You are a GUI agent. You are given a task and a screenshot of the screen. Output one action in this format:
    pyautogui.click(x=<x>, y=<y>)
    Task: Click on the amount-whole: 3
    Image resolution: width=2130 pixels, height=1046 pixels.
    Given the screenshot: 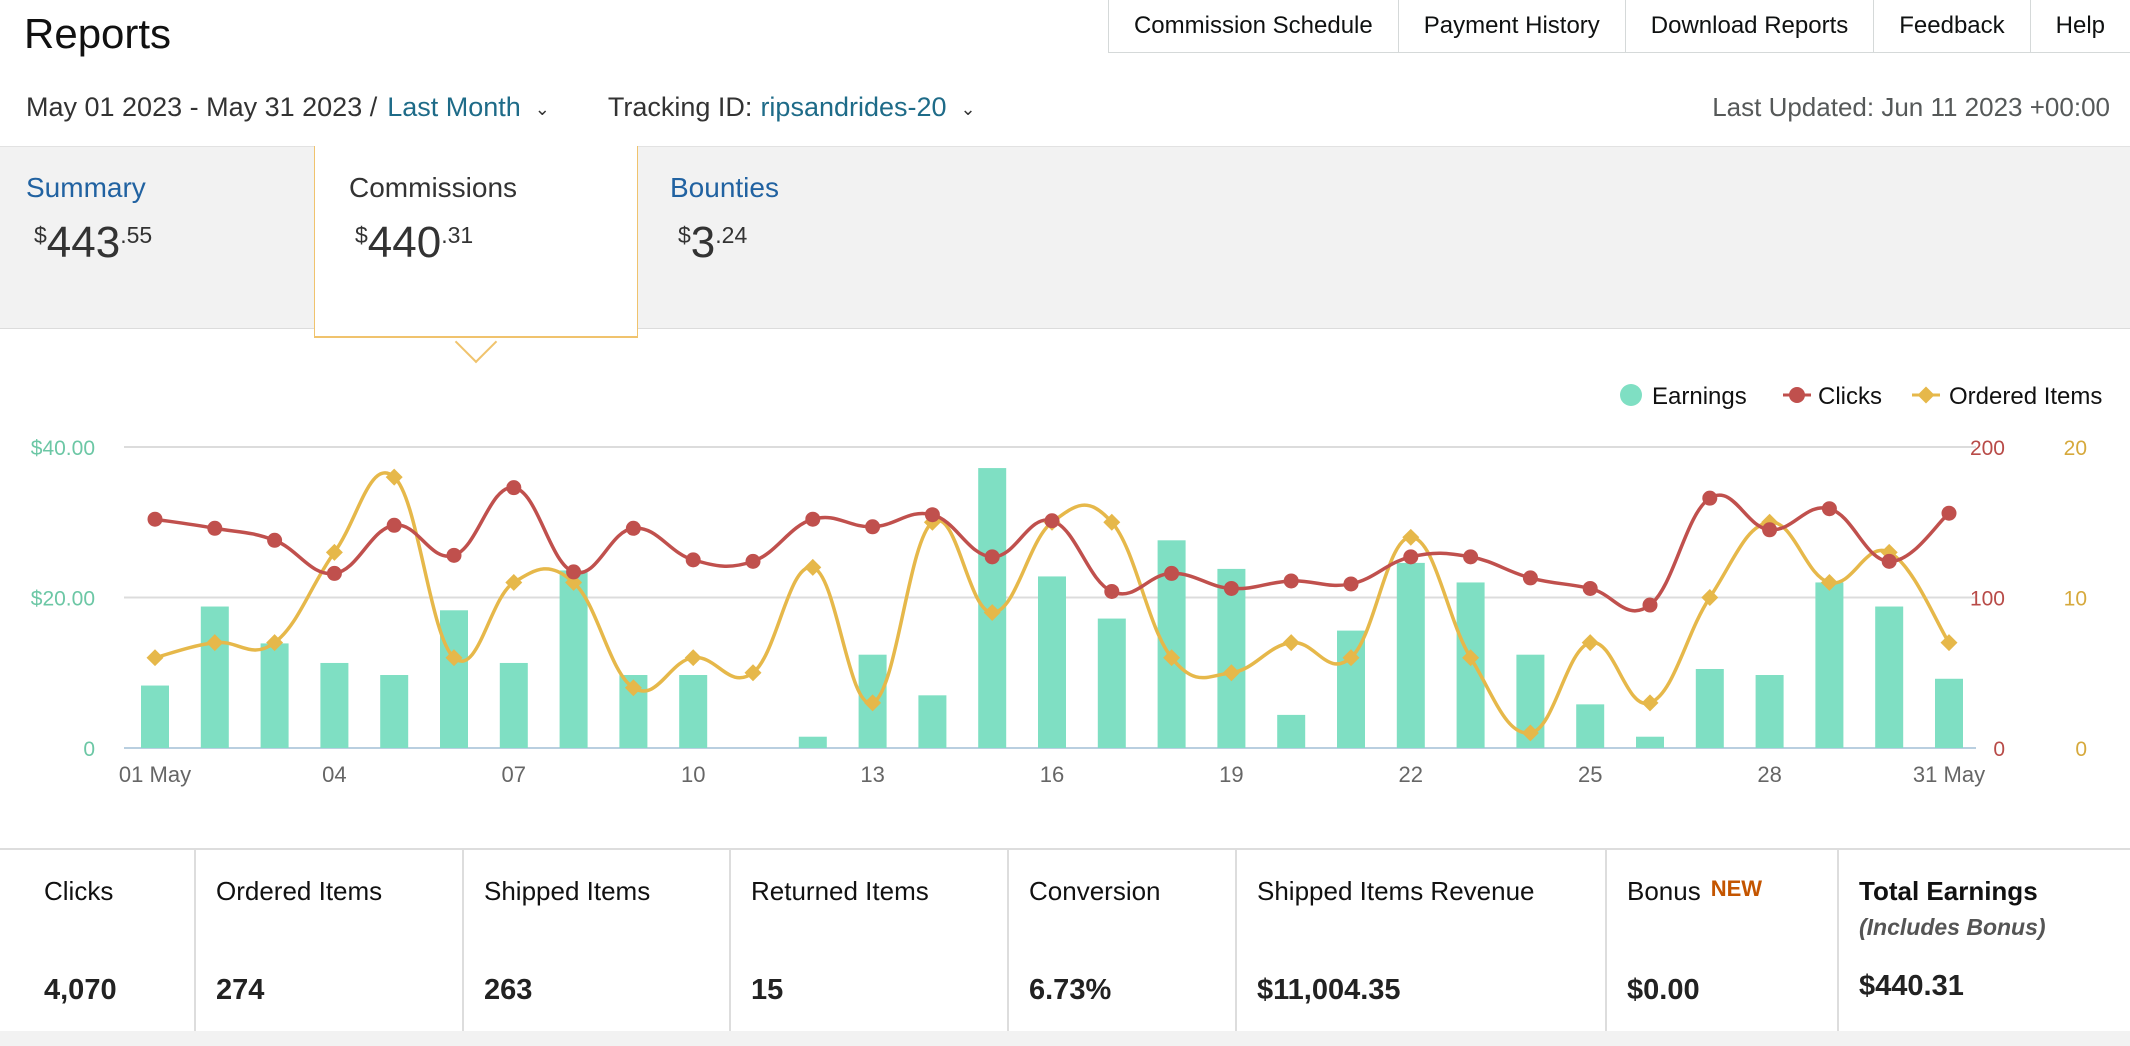 What is the action you would take?
    pyautogui.click(x=703, y=242)
    